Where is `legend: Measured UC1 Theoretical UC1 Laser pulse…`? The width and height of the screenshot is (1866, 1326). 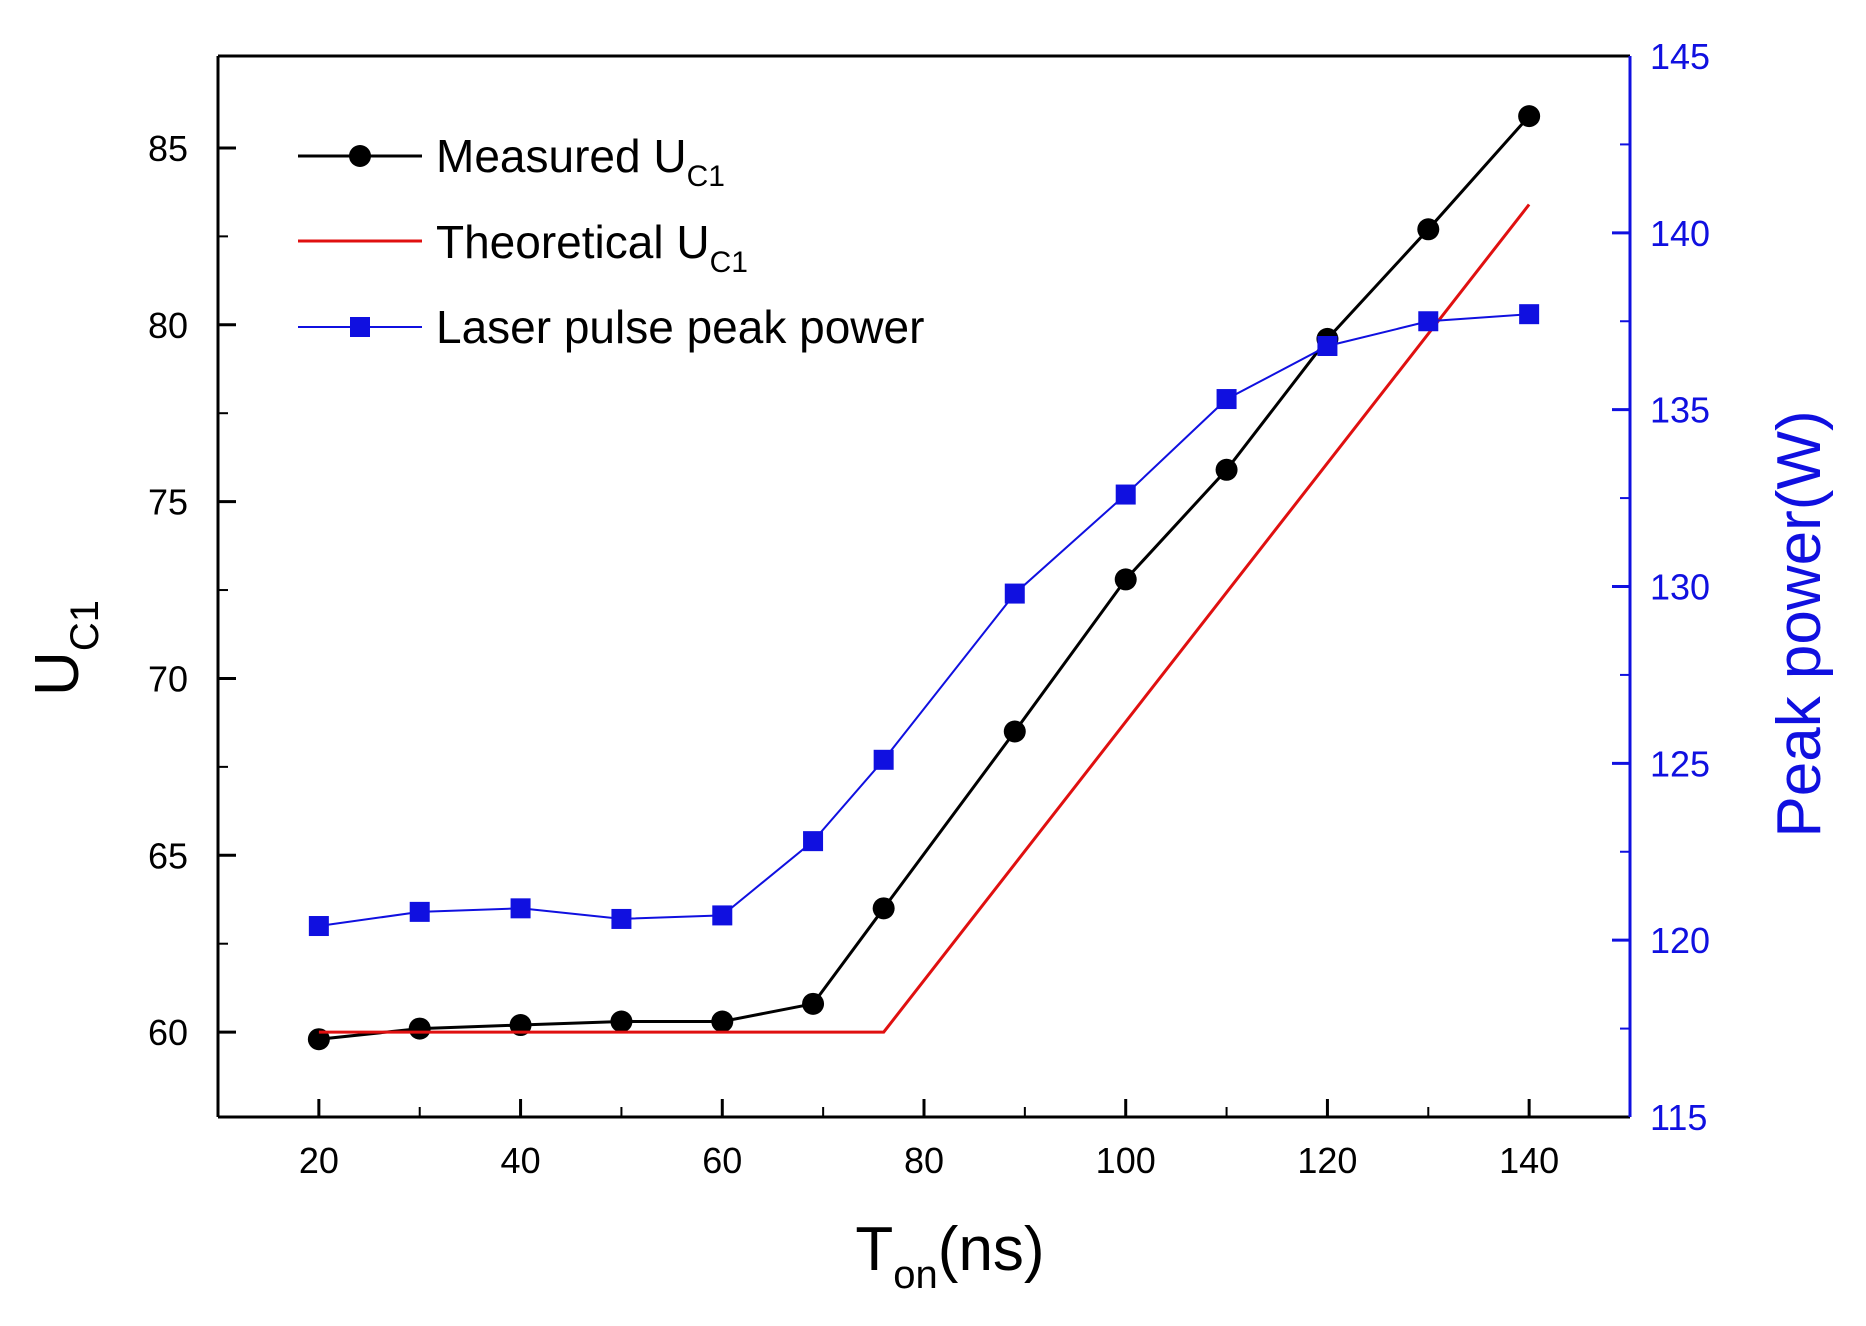
legend: Measured UC1 Theoretical UC1 Laser pulse… is located at coordinates (611, 241).